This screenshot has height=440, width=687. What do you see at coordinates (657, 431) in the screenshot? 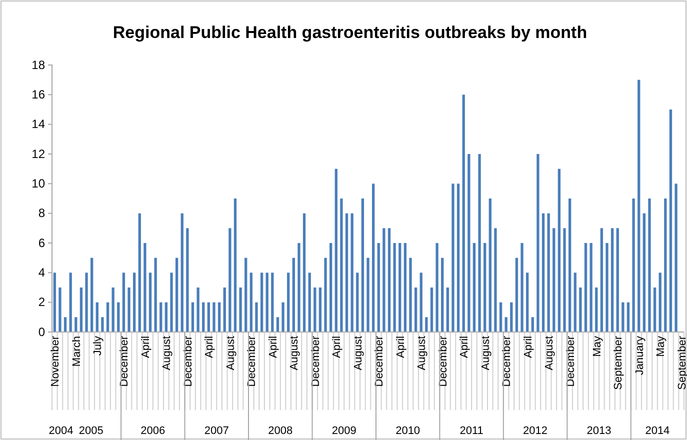
I see `text: 2014` at bounding box center [657, 431].